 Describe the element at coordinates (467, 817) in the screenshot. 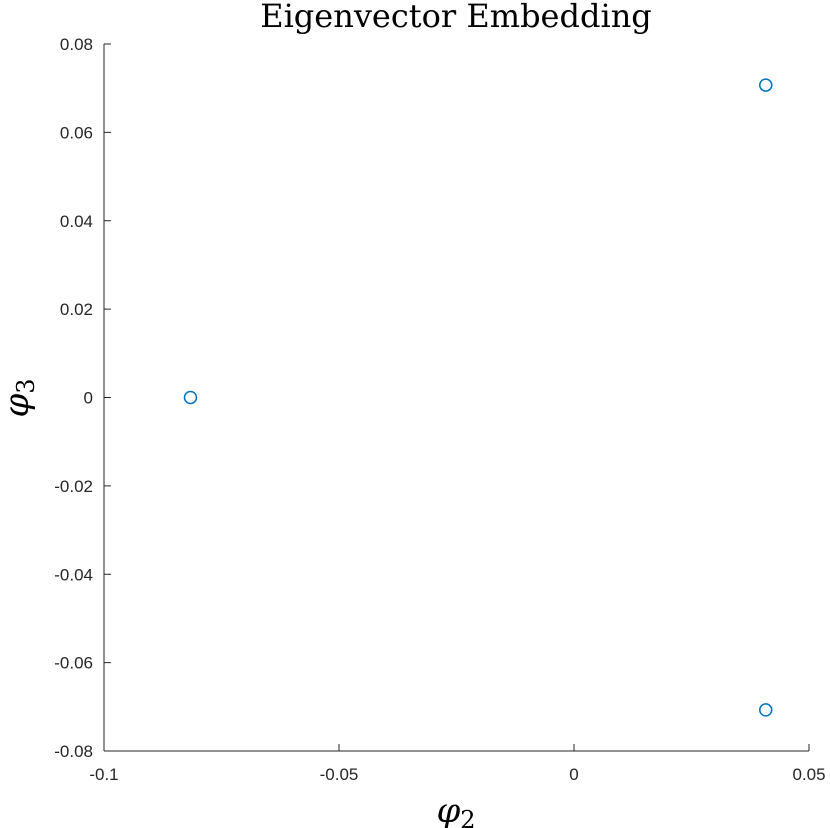

I see `x-axis-label-subscript: 2` at that location.